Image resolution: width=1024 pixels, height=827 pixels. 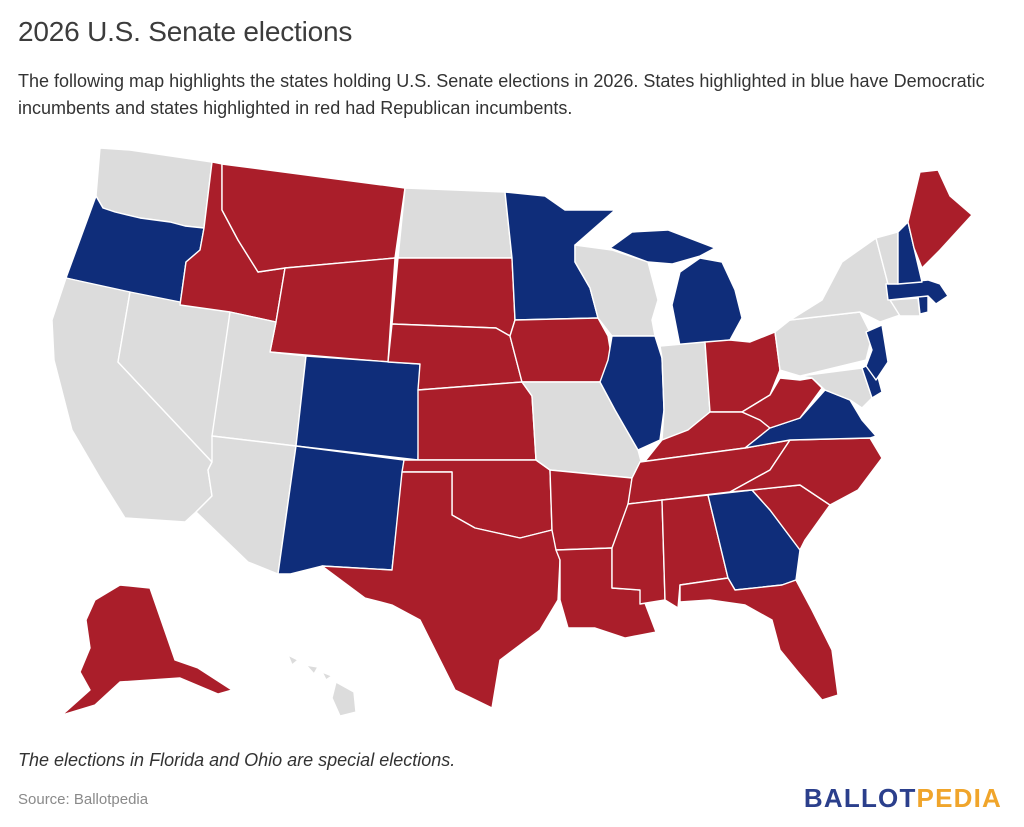 What do you see at coordinates (332, 310) in the screenshot?
I see `state-wyoming` at bounding box center [332, 310].